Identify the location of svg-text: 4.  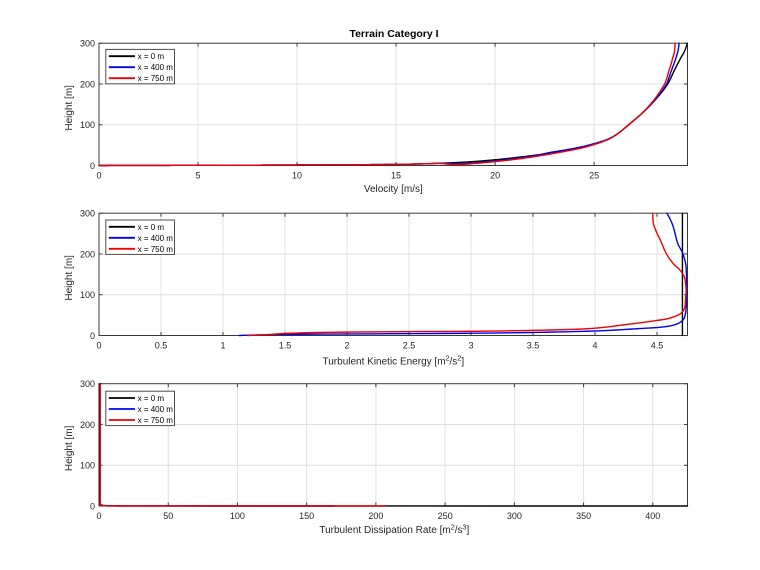
(594, 346).